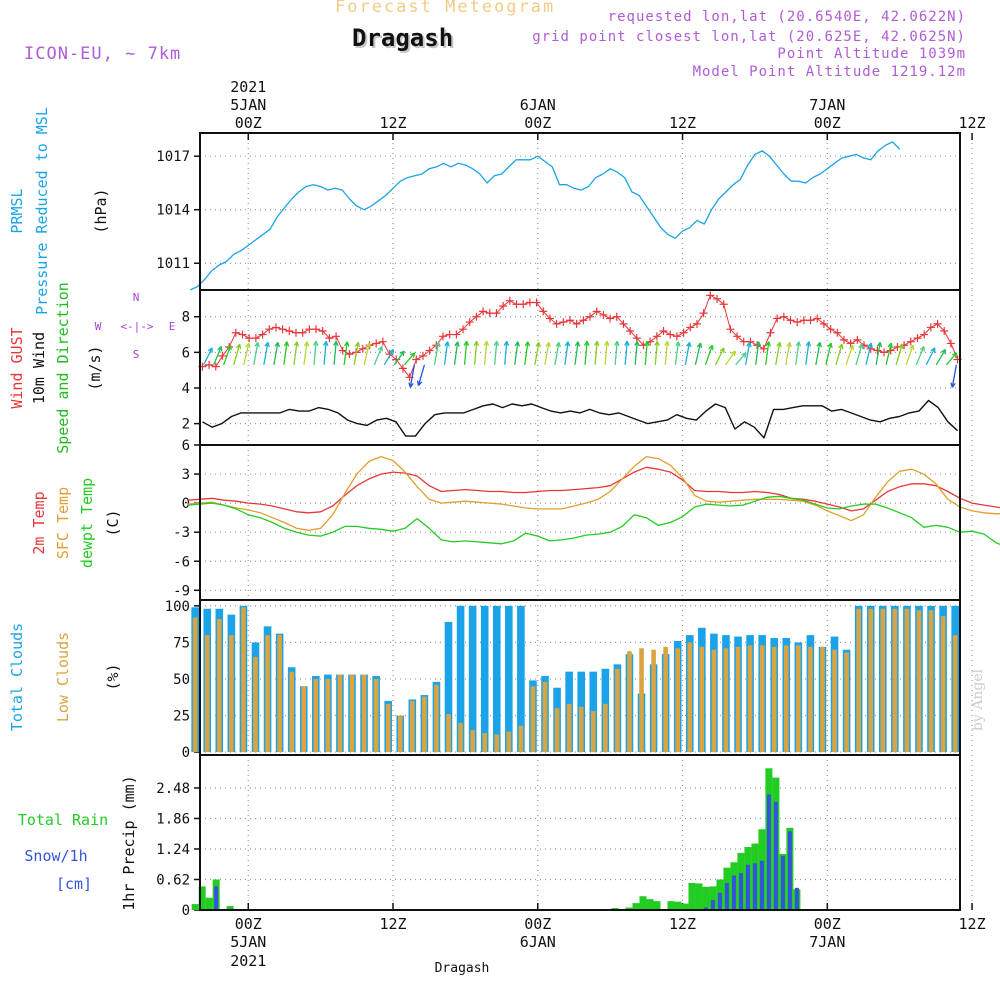  I want to click on panel-frame-temperature, so click(580, 522).